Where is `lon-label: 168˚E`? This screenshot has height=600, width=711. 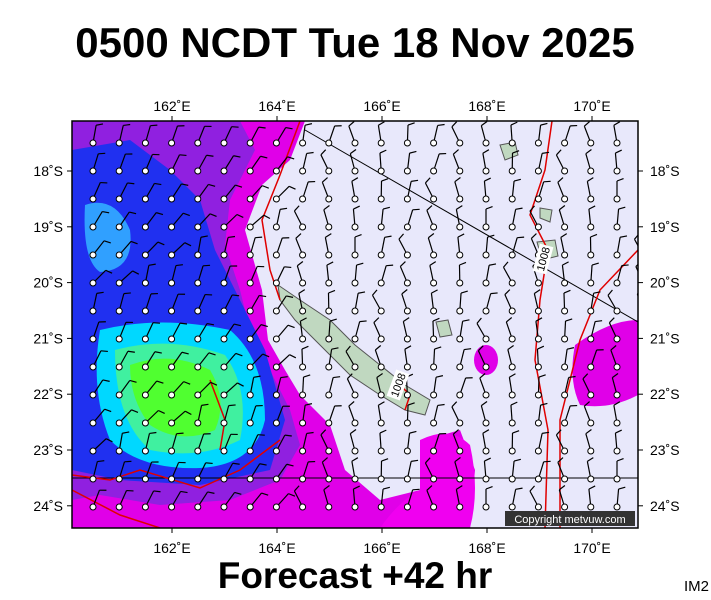
lon-label: 168˚E is located at coordinates (486, 548).